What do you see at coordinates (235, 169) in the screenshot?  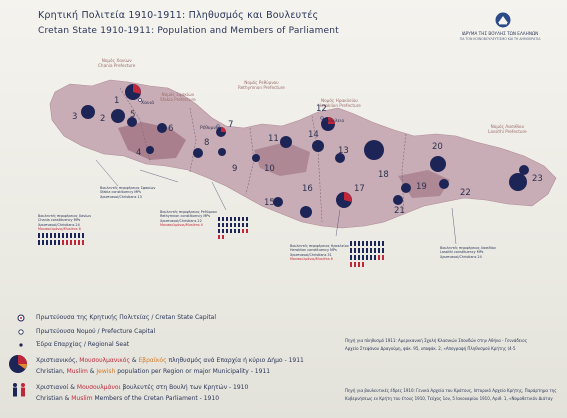 I see `district-number: 9` at bounding box center [235, 169].